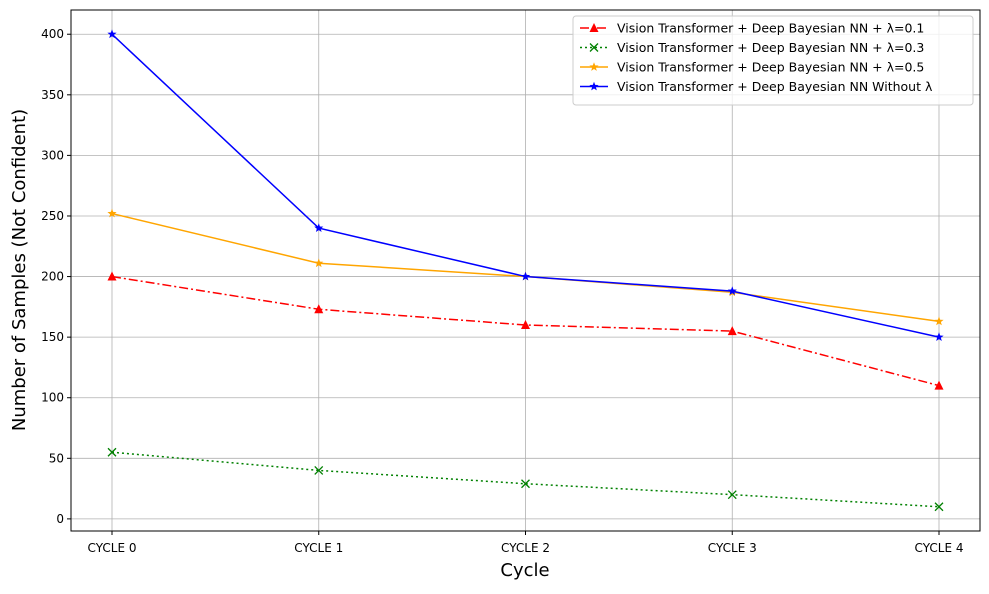 The height and width of the screenshot is (594, 989). Describe the element at coordinates (525, 548) in the screenshot. I see `x-tick-label: CYCLE 2` at that location.